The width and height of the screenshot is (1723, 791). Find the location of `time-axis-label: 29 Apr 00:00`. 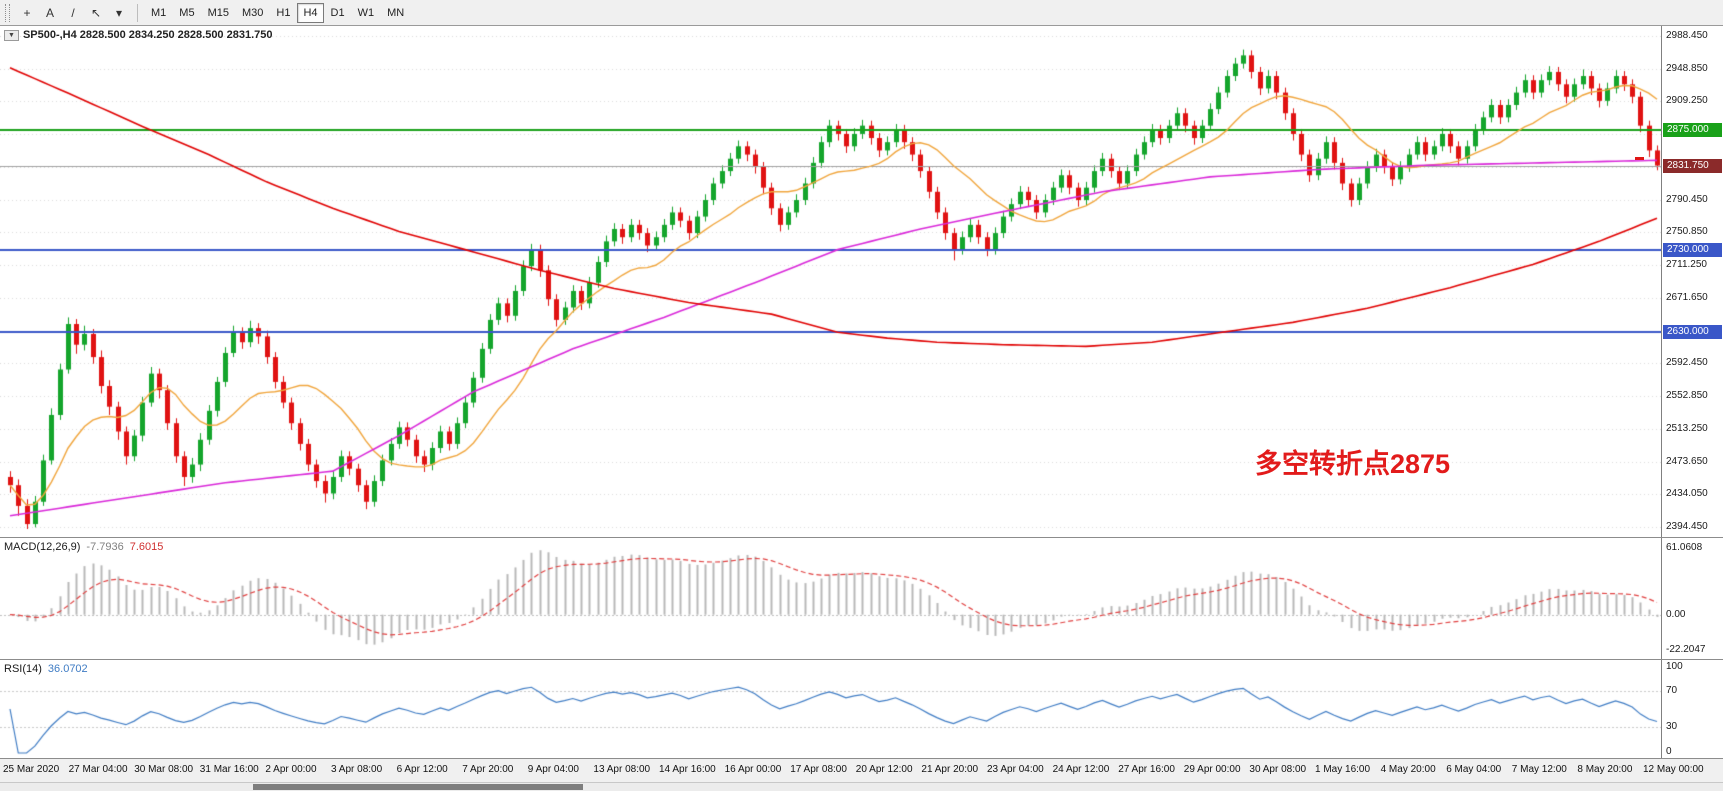

time-axis-label: 29 Apr 00:00 is located at coordinates (1212, 769).